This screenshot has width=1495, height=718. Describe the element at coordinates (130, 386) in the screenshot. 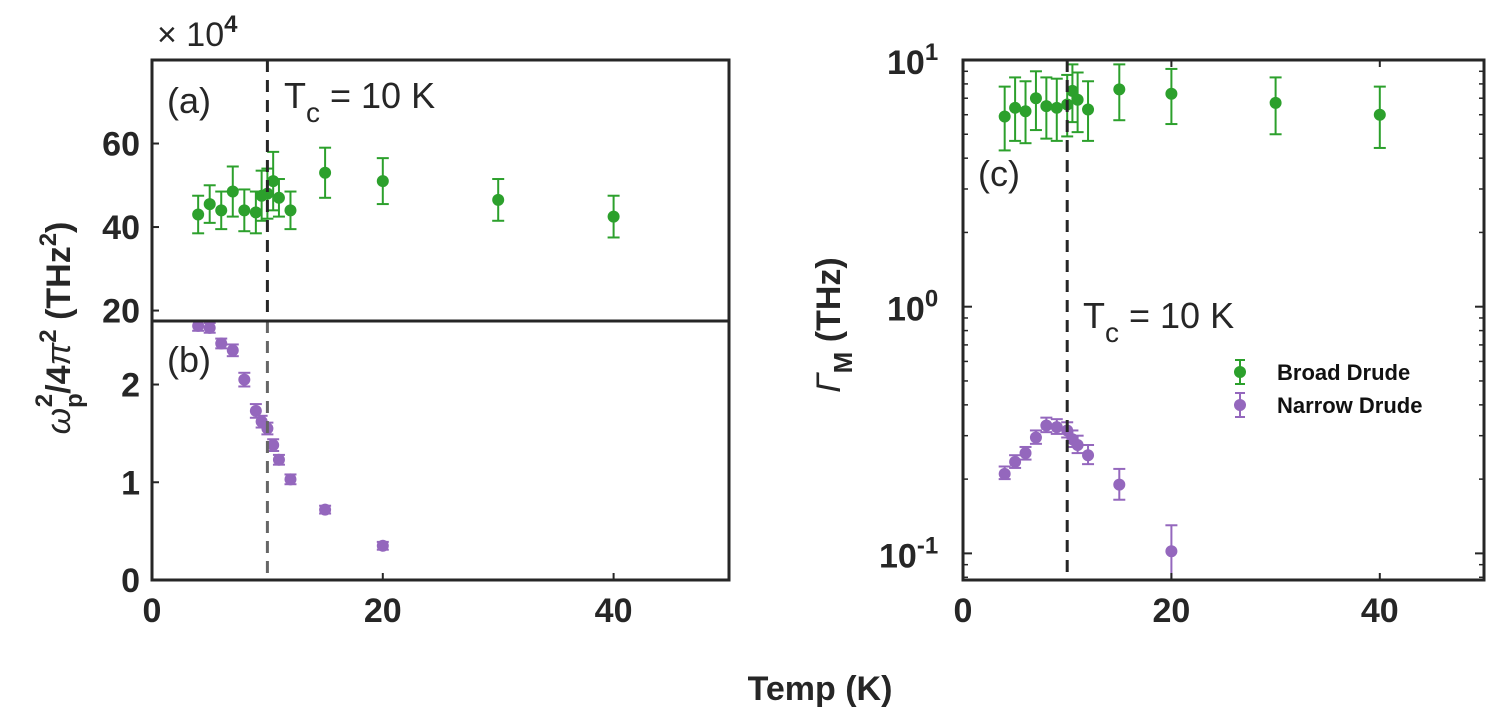

I see `b-ytick-label-2: 2` at that location.